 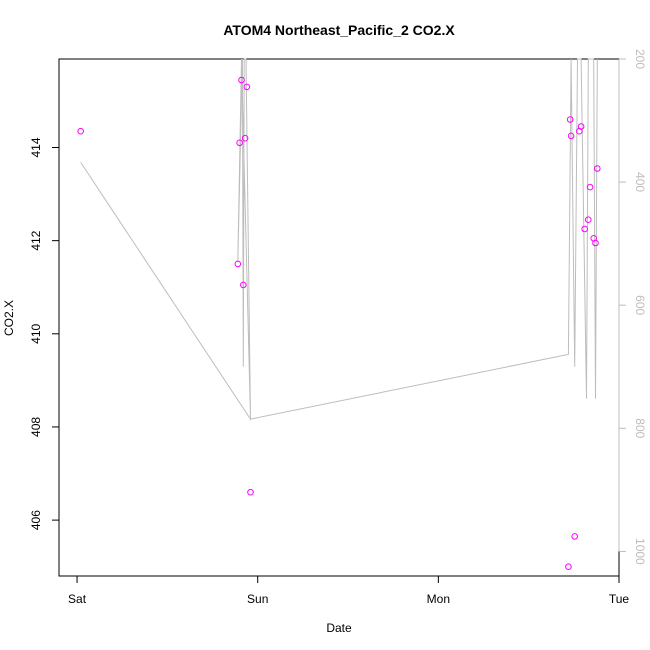 I want to click on y-tick-label: 412, so click(x=36, y=240).